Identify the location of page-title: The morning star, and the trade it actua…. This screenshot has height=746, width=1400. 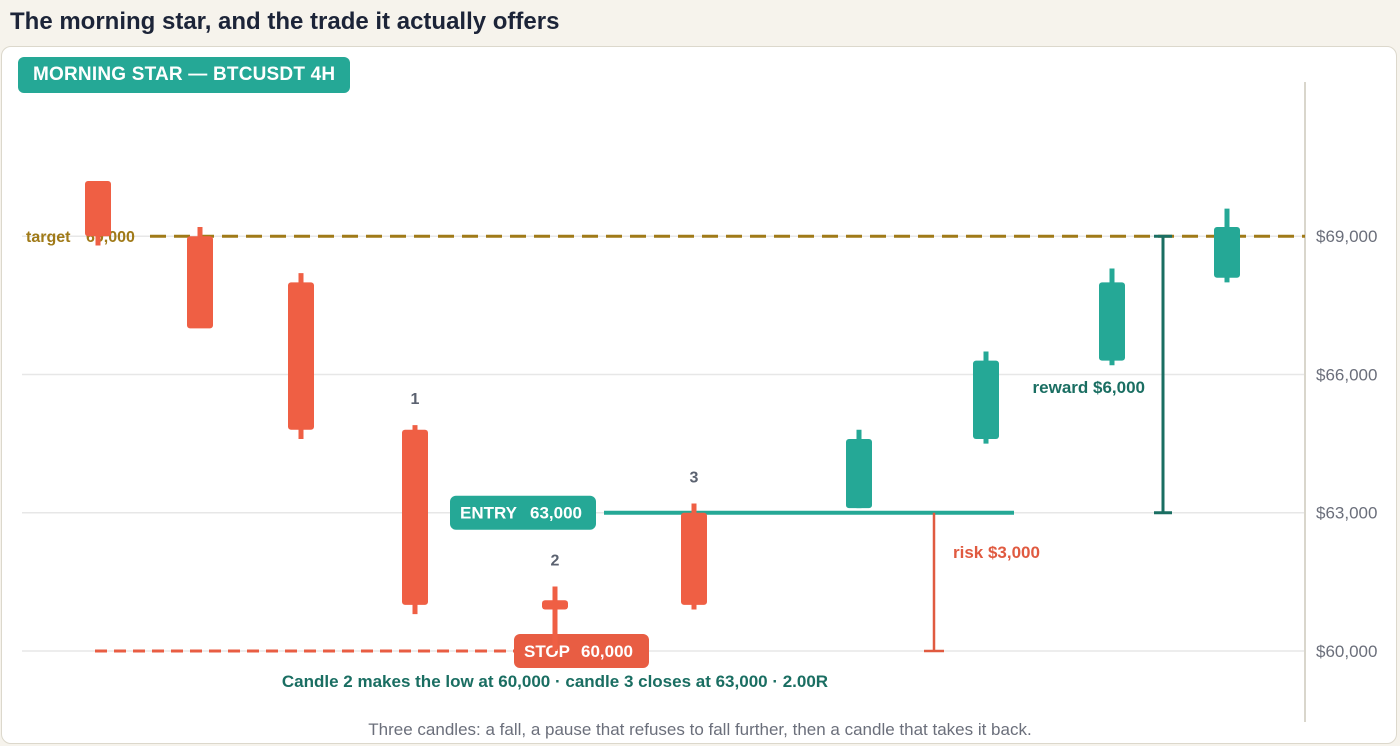
(285, 21).